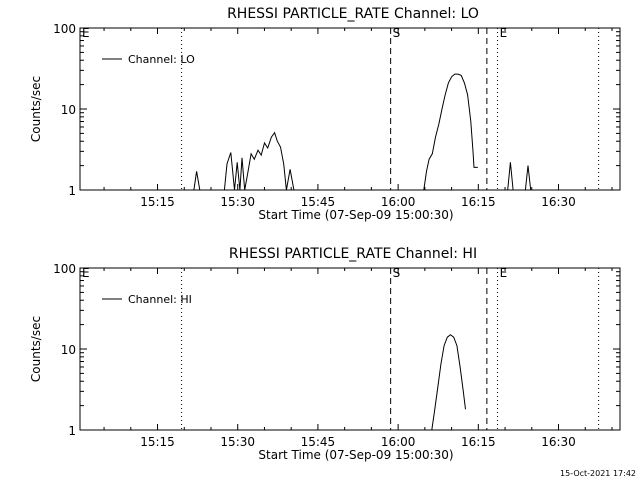  Describe the element at coordinates (36, 109) in the screenshot. I see `y-axis-label-0: Counts/sec` at that location.